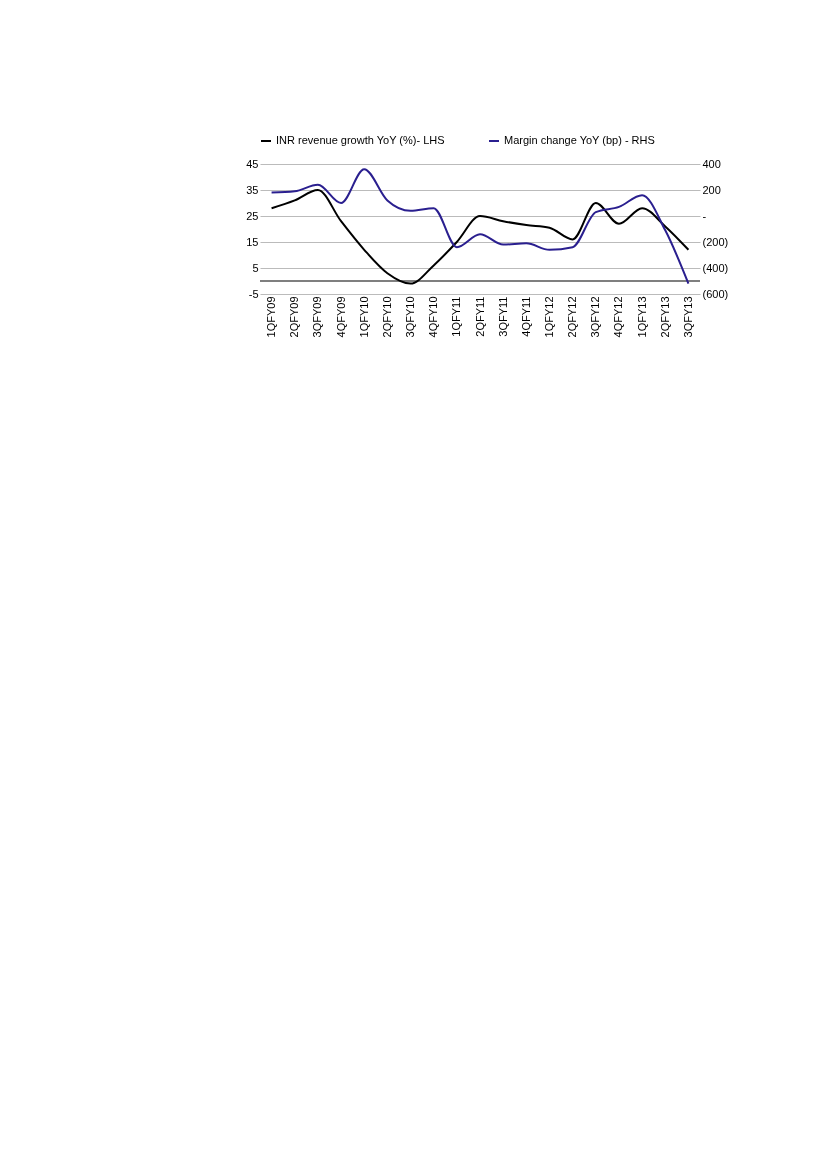 This screenshot has width=826, height=1169. What do you see at coordinates (480, 226) in the screenshot?
I see `line-series` at bounding box center [480, 226].